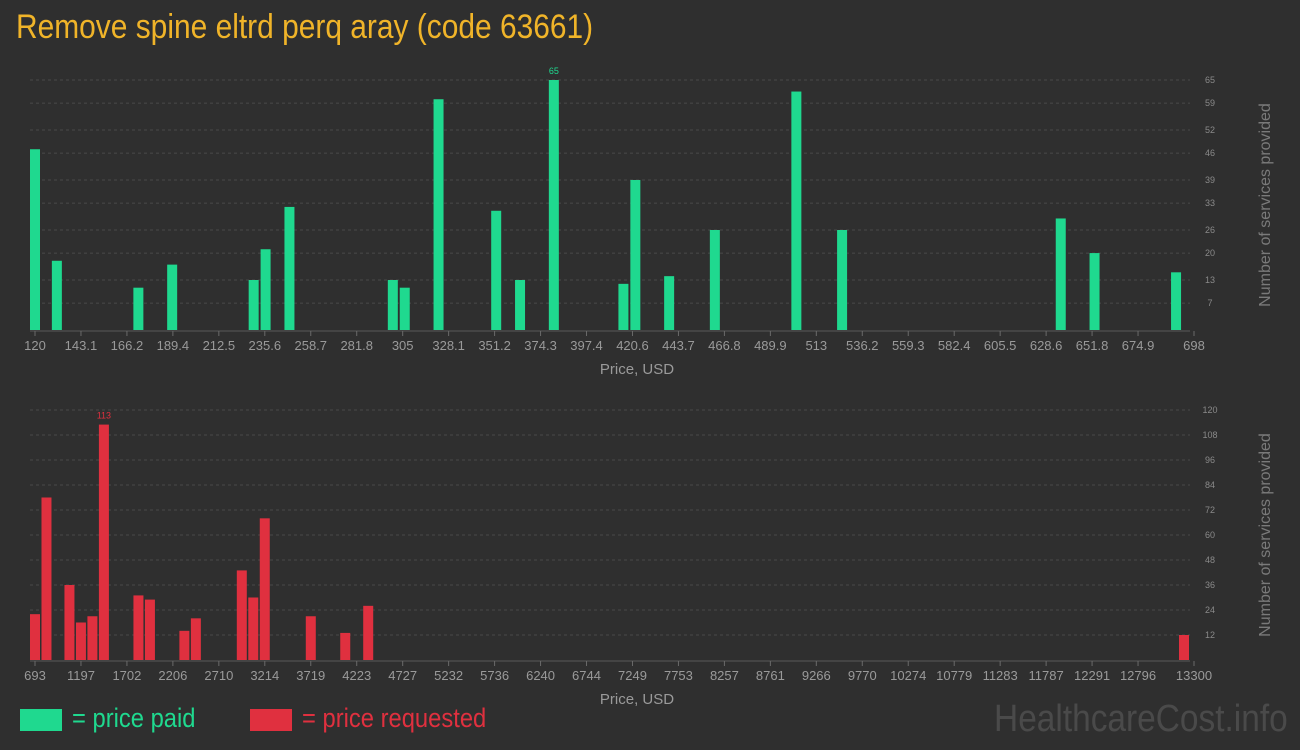 The image size is (1300, 750). What do you see at coordinates (310, 345) in the screenshot?
I see `x-tick-label: 258.7` at bounding box center [310, 345].